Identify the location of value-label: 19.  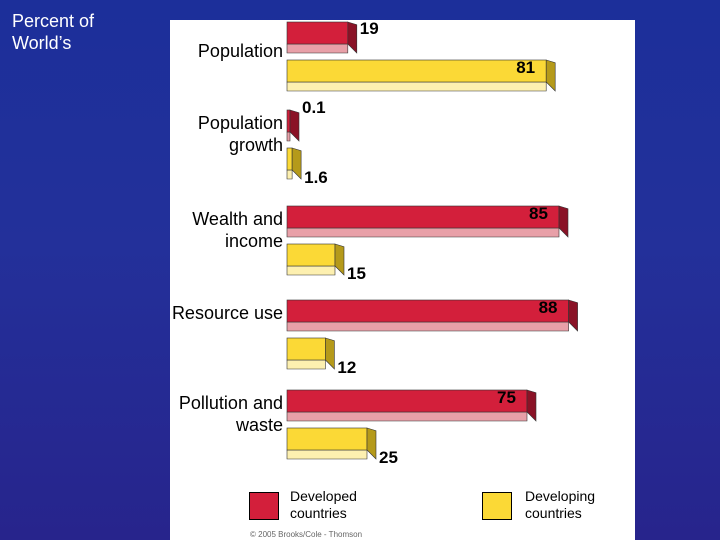
(369, 28).